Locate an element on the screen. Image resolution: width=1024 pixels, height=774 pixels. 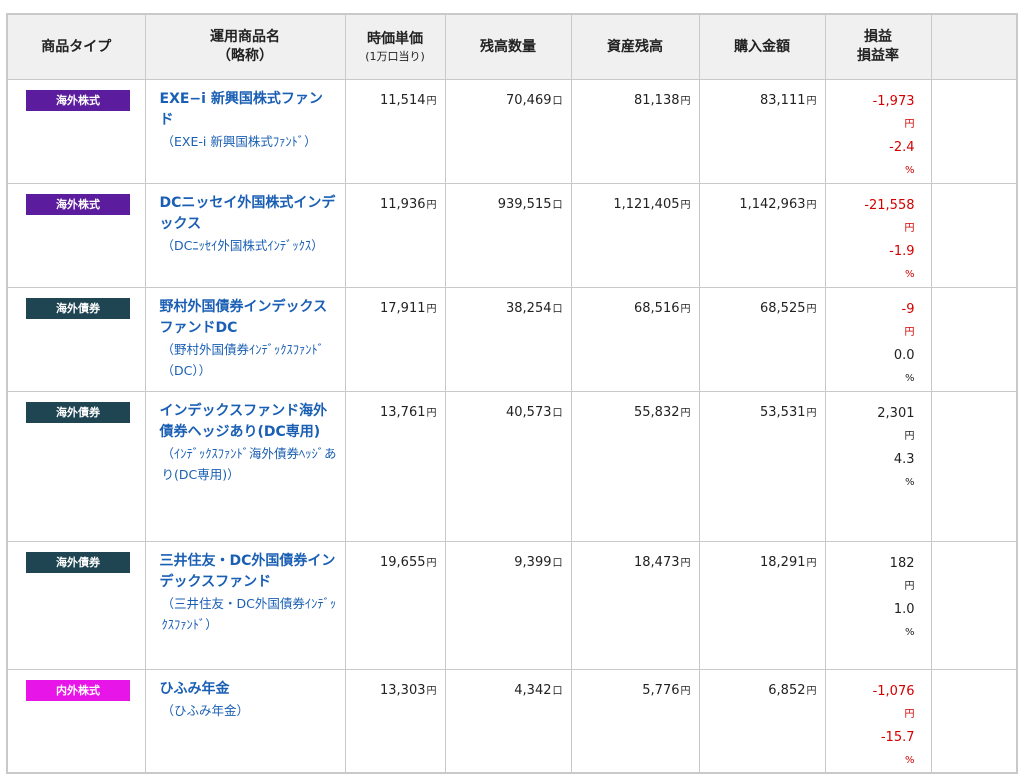
pl-amount: 182 円 is located at coordinates (902, 574).